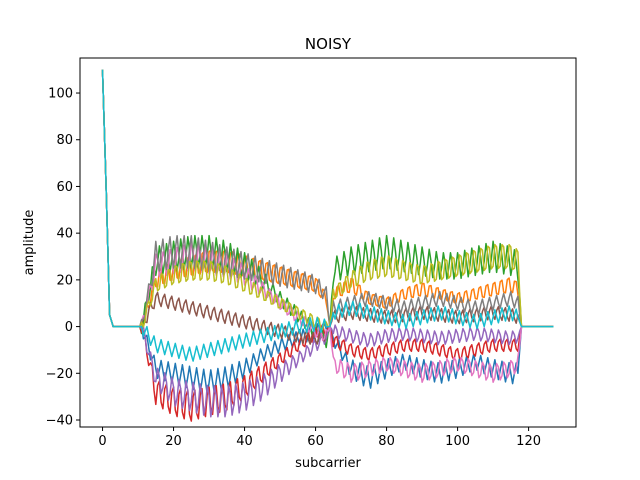  What do you see at coordinates (64, 187) in the screenshot?
I see `y-tick-label: 60` at bounding box center [64, 187].